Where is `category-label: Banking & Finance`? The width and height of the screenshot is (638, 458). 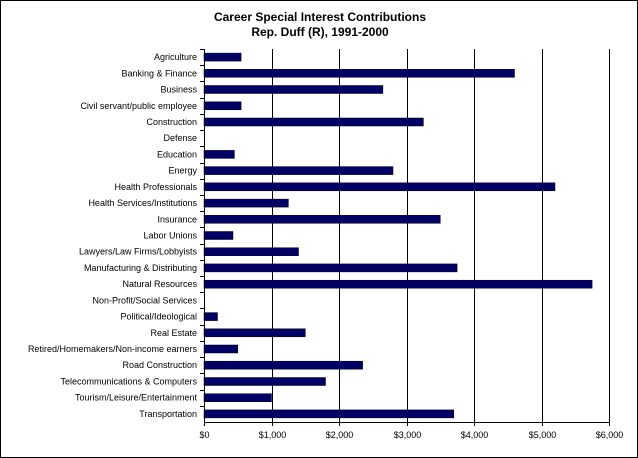
category-label: Banking & Finance is located at coordinates (159, 73).